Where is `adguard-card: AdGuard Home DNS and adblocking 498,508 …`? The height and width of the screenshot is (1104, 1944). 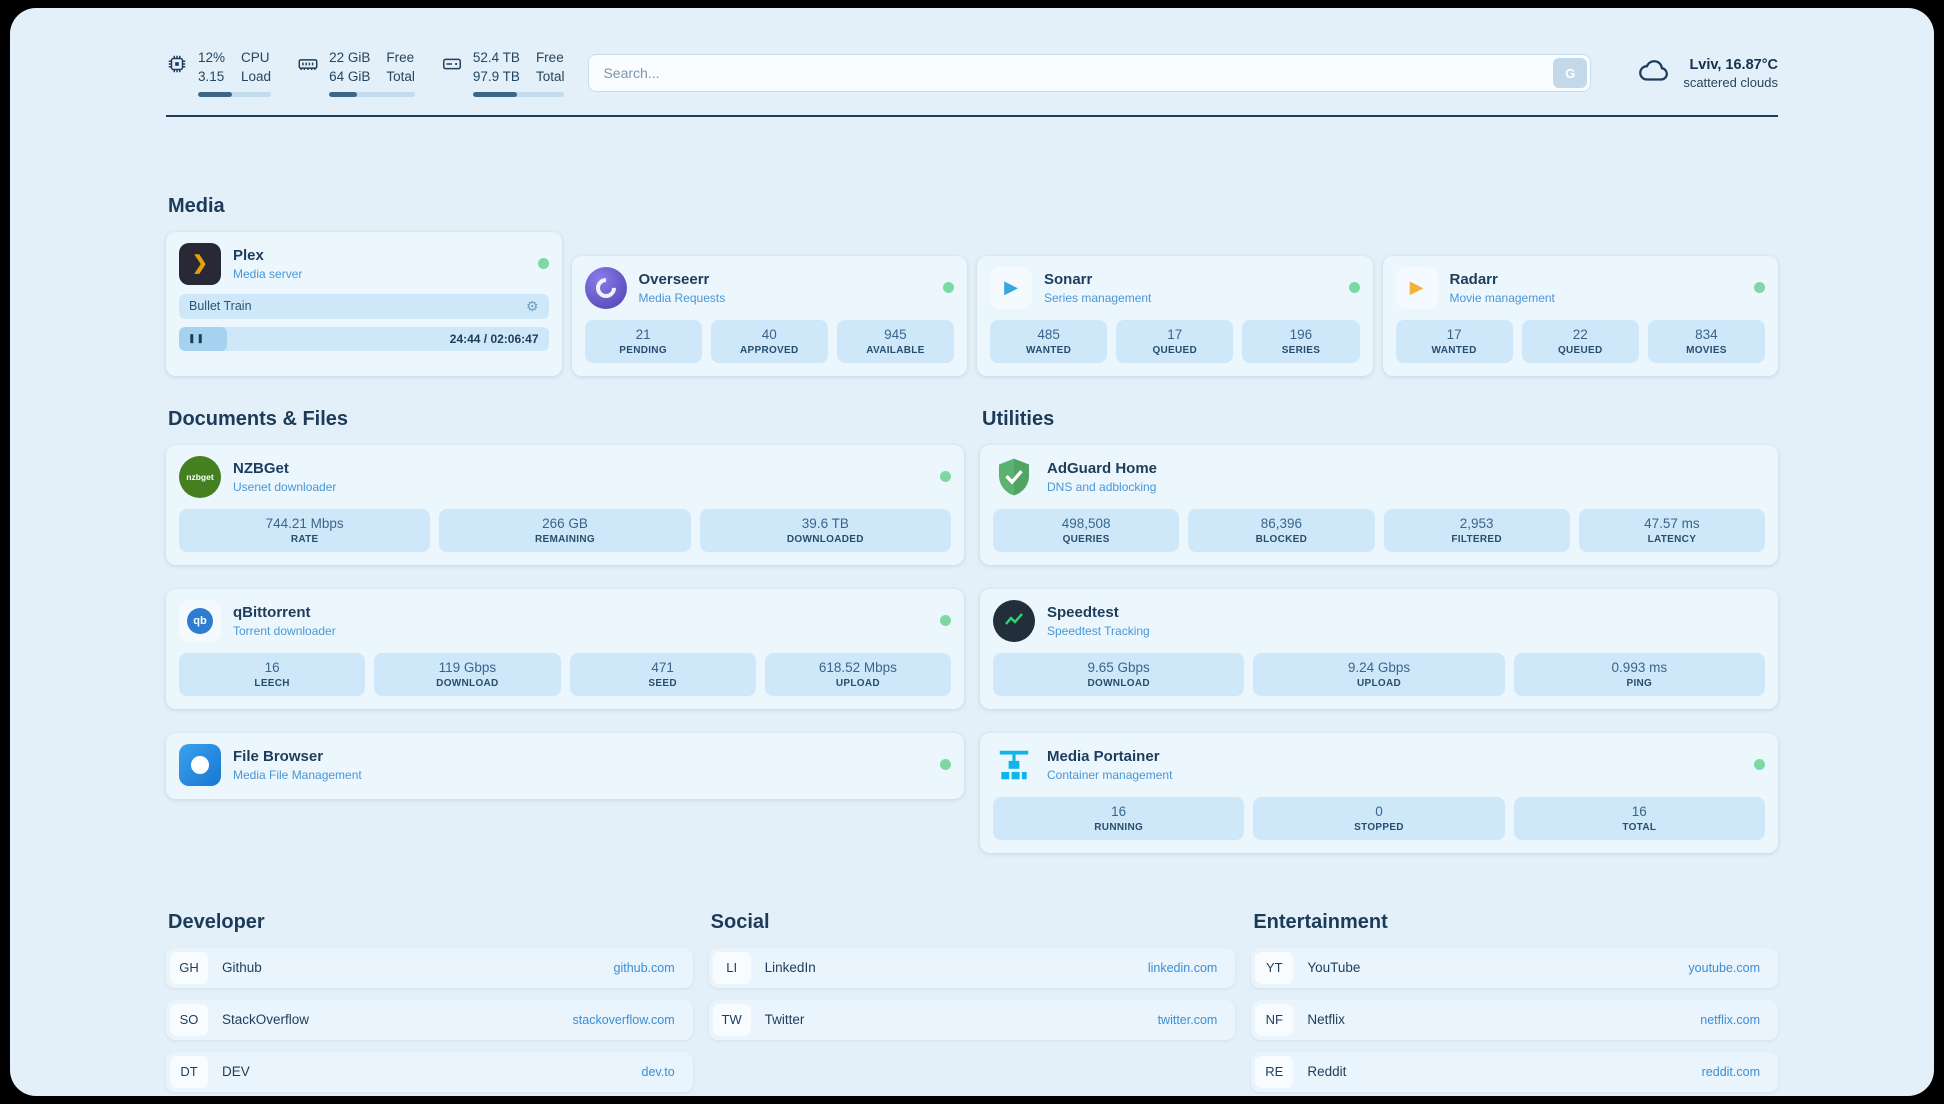 adguard-card: AdGuard Home DNS and adblocking 498,508 … is located at coordinates (1379, 504).